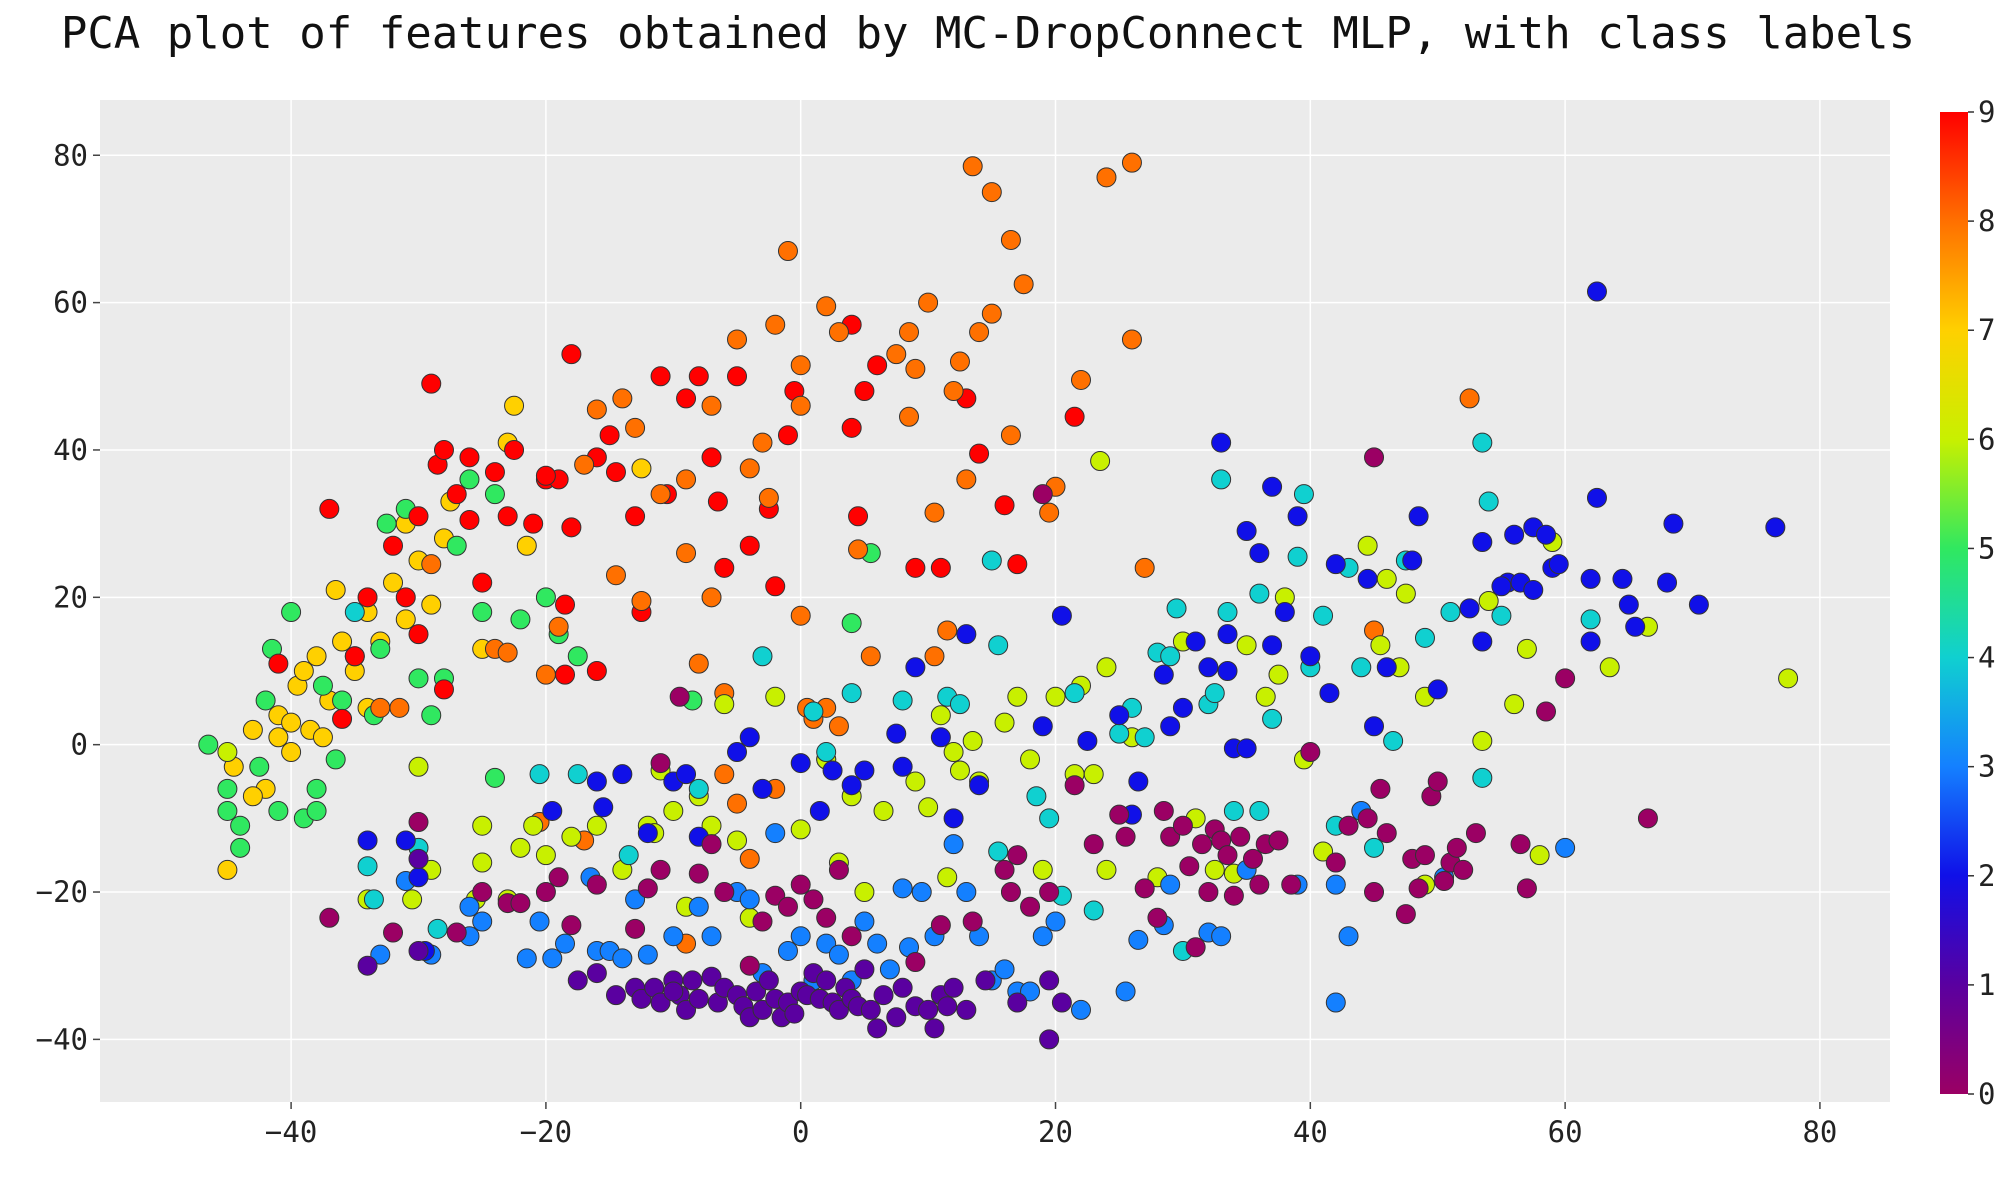  Describe the element at coordinates (800, 1132) in the screenshot. I see `x-tick-label: 0` at that location.